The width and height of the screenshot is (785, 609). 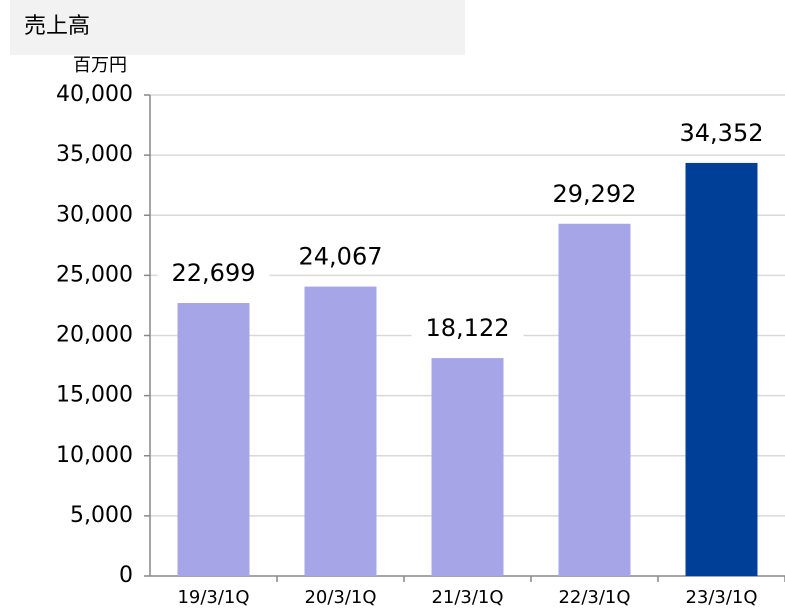 What do you see at coordinates (94, 274) in the screenshot?
I see `y-tick-label: 25,000` at bounding box center [94, 274].